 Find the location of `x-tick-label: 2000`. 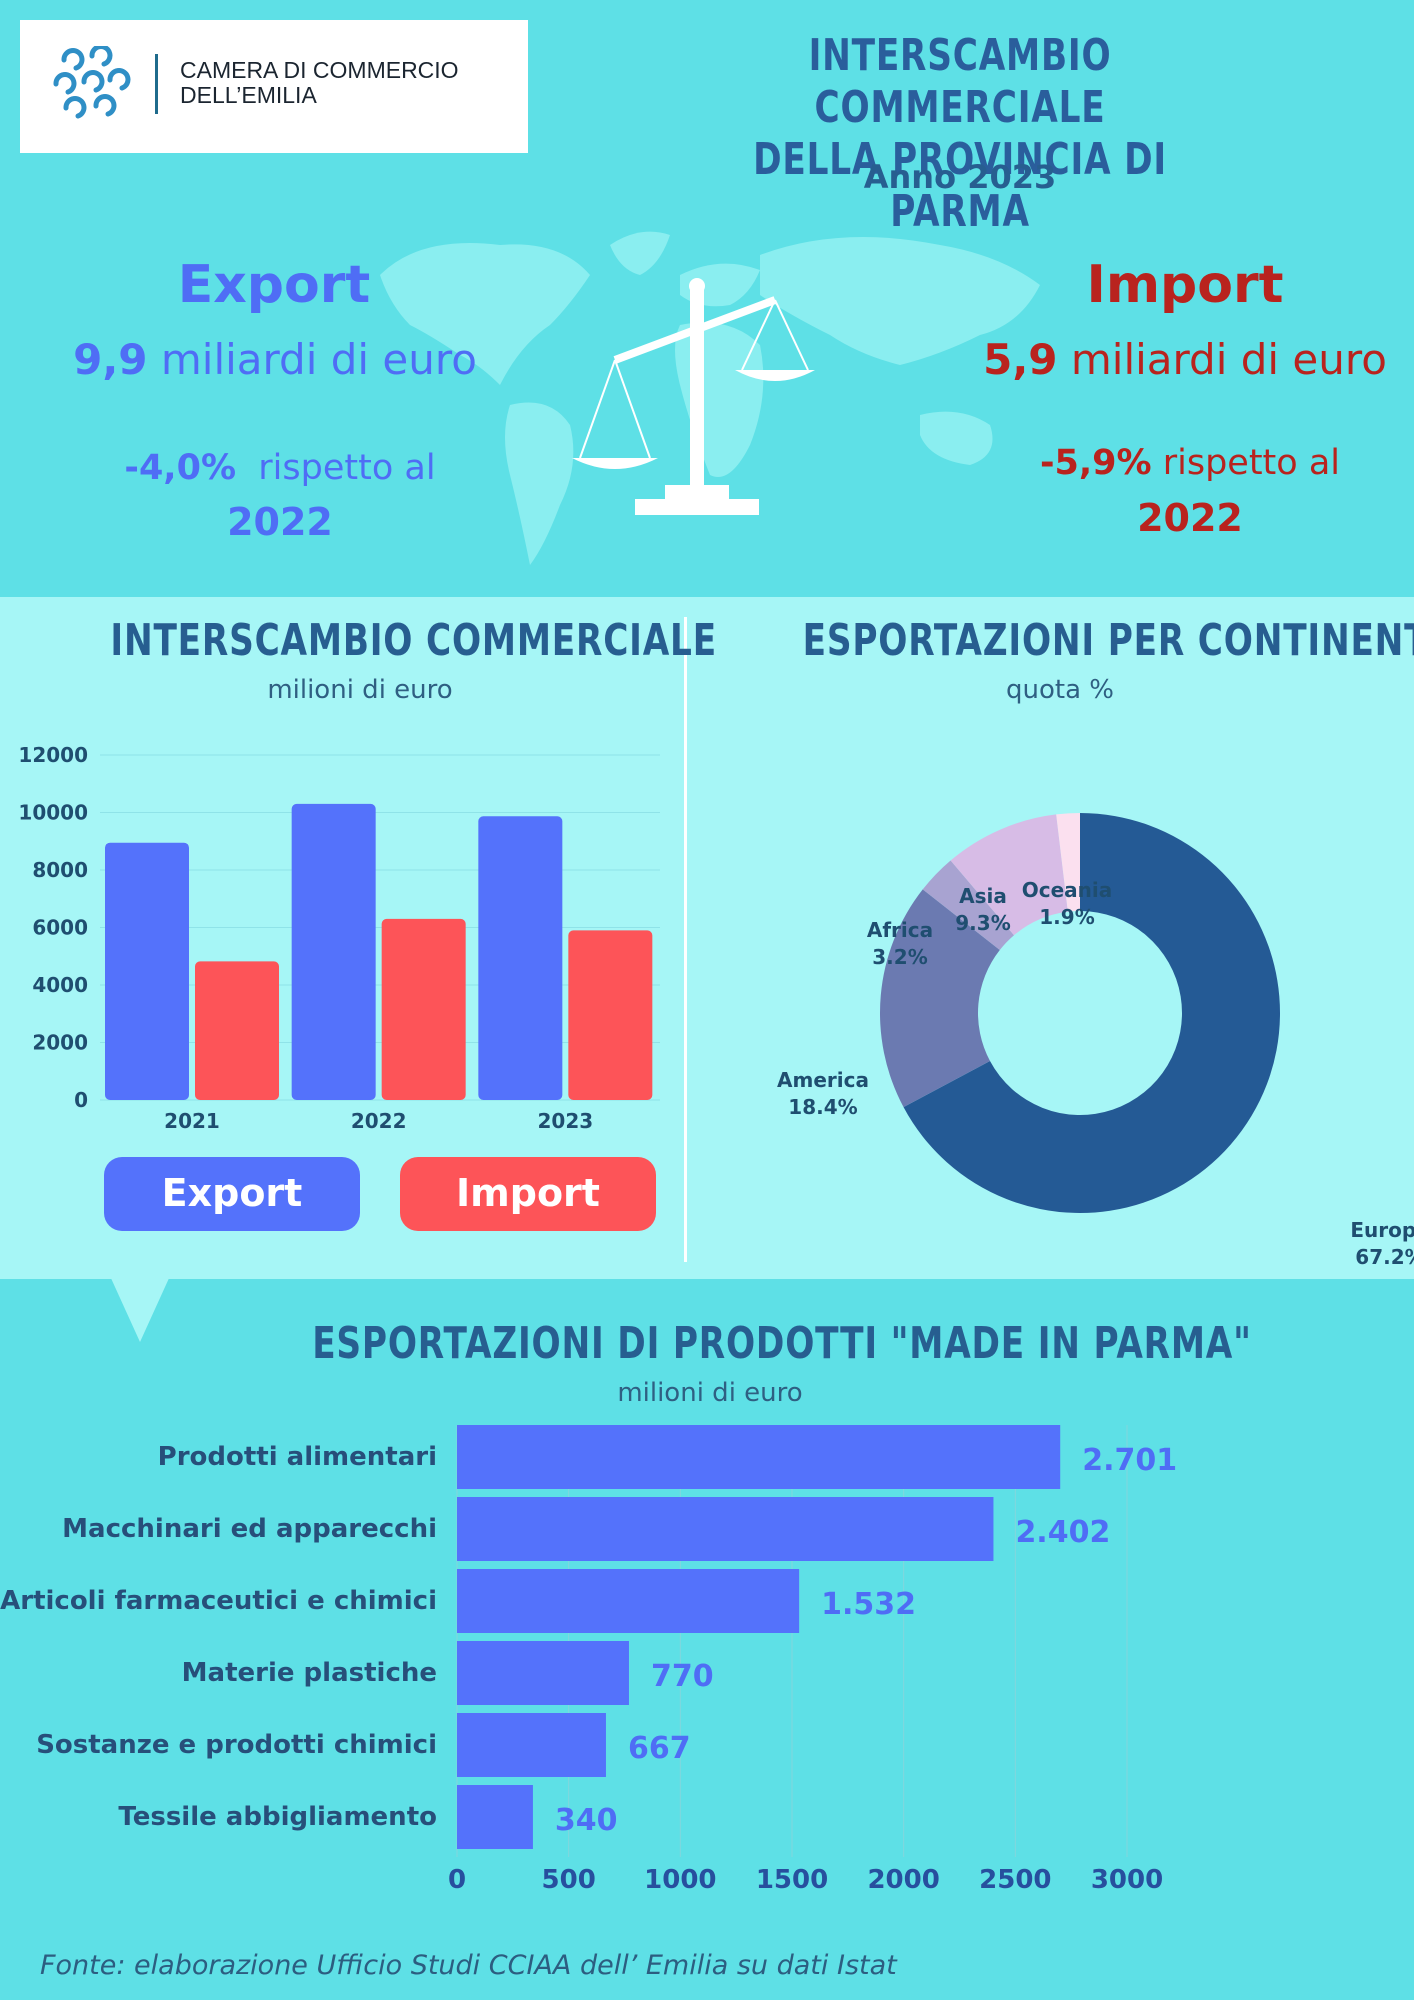

x-tick-label: 2000 is located at coordinates (903, 1880).